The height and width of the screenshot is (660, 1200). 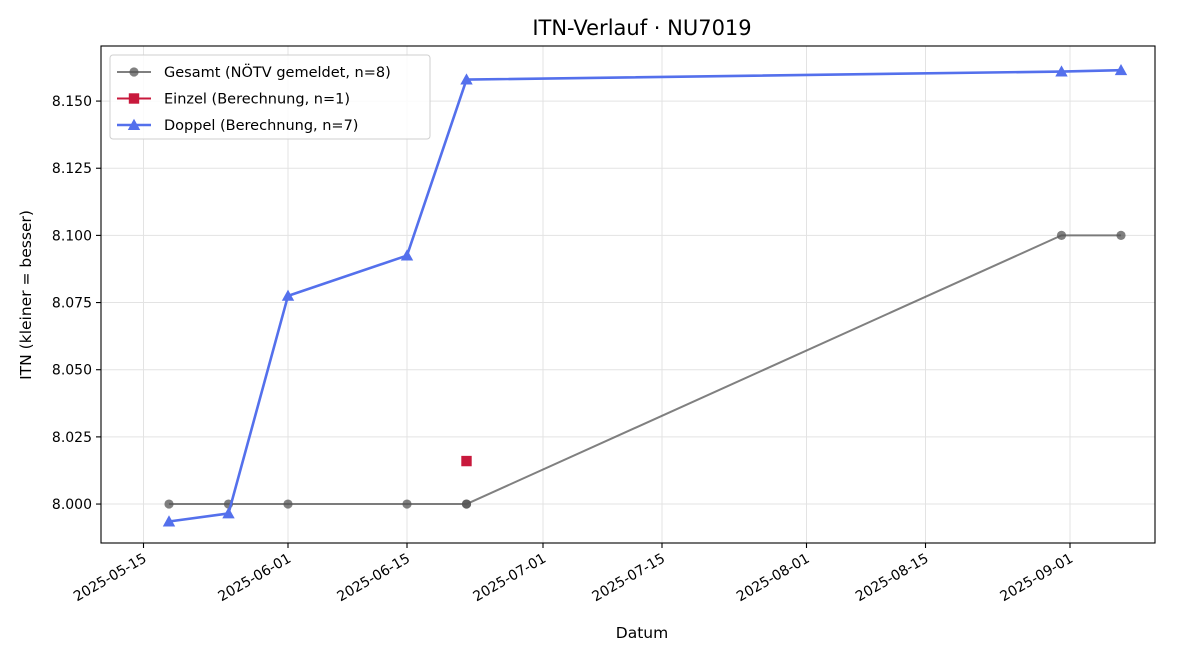 I want to click on x-tick-label: 2025-09-01, so click(x=1037, y=578).